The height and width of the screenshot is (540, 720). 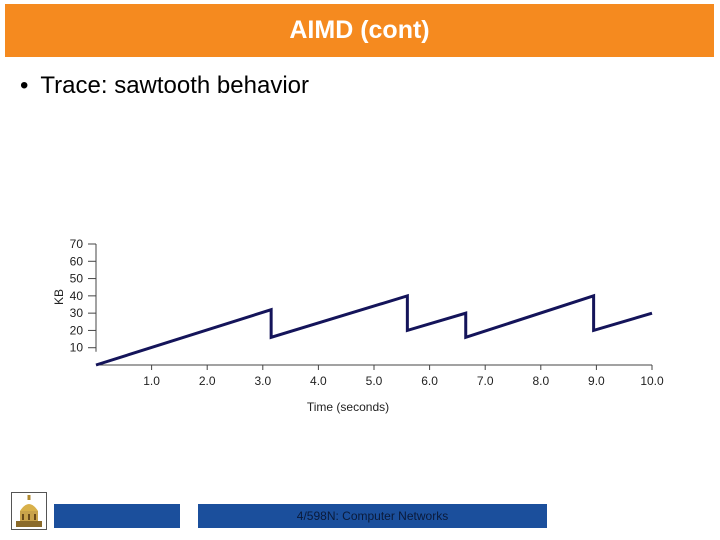 I want to click on university-dome-logo-icon, so click(x=29, y=511).